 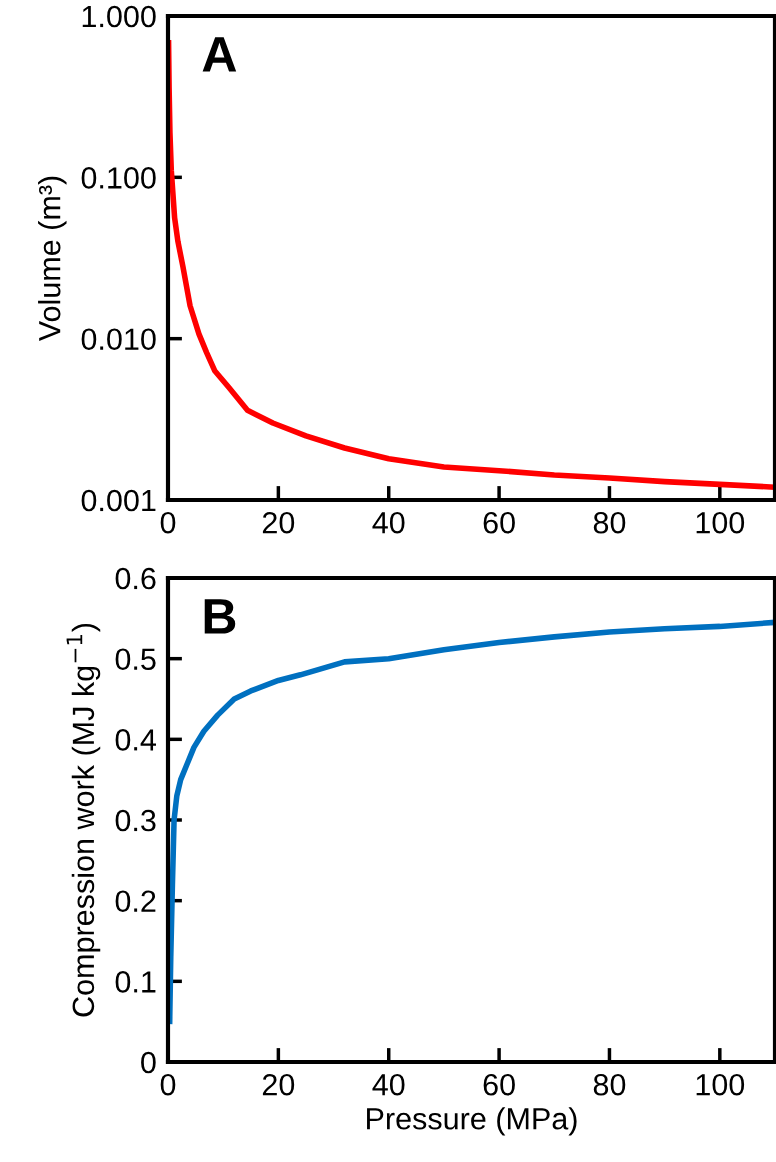 What do you see at coordinates (135, 578) in the screenshot?
I see `y-tick-label: 0.6` at bounding box center [135, 578].